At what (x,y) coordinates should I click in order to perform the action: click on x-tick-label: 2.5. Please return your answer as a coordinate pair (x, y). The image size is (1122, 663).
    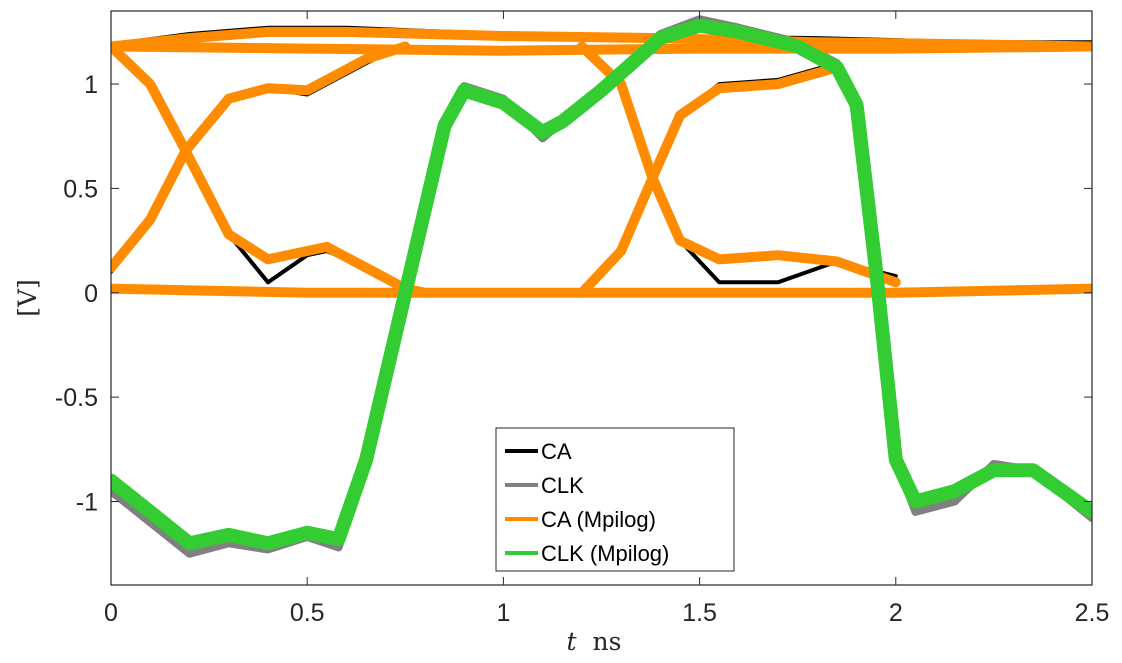
    Looking at the image, I should click on (1092, 613).